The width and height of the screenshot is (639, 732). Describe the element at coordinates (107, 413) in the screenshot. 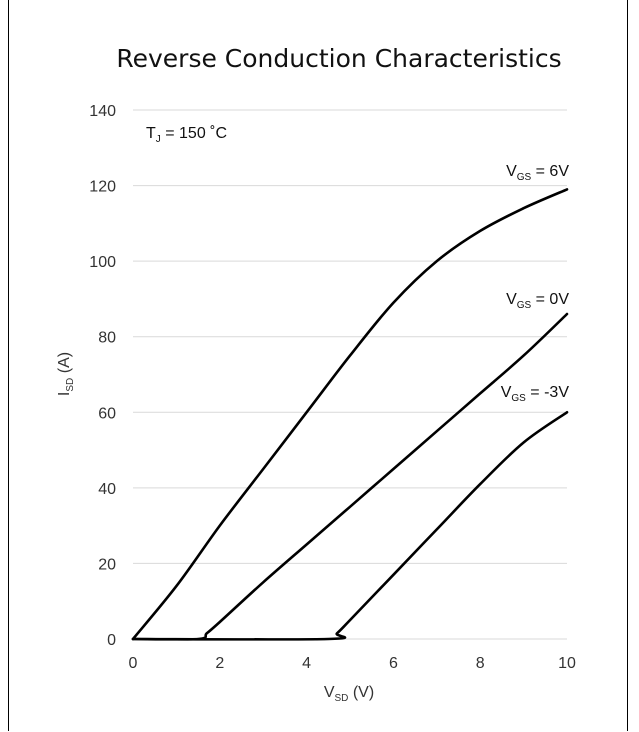

I see `y-tick-label: 60` at that location.